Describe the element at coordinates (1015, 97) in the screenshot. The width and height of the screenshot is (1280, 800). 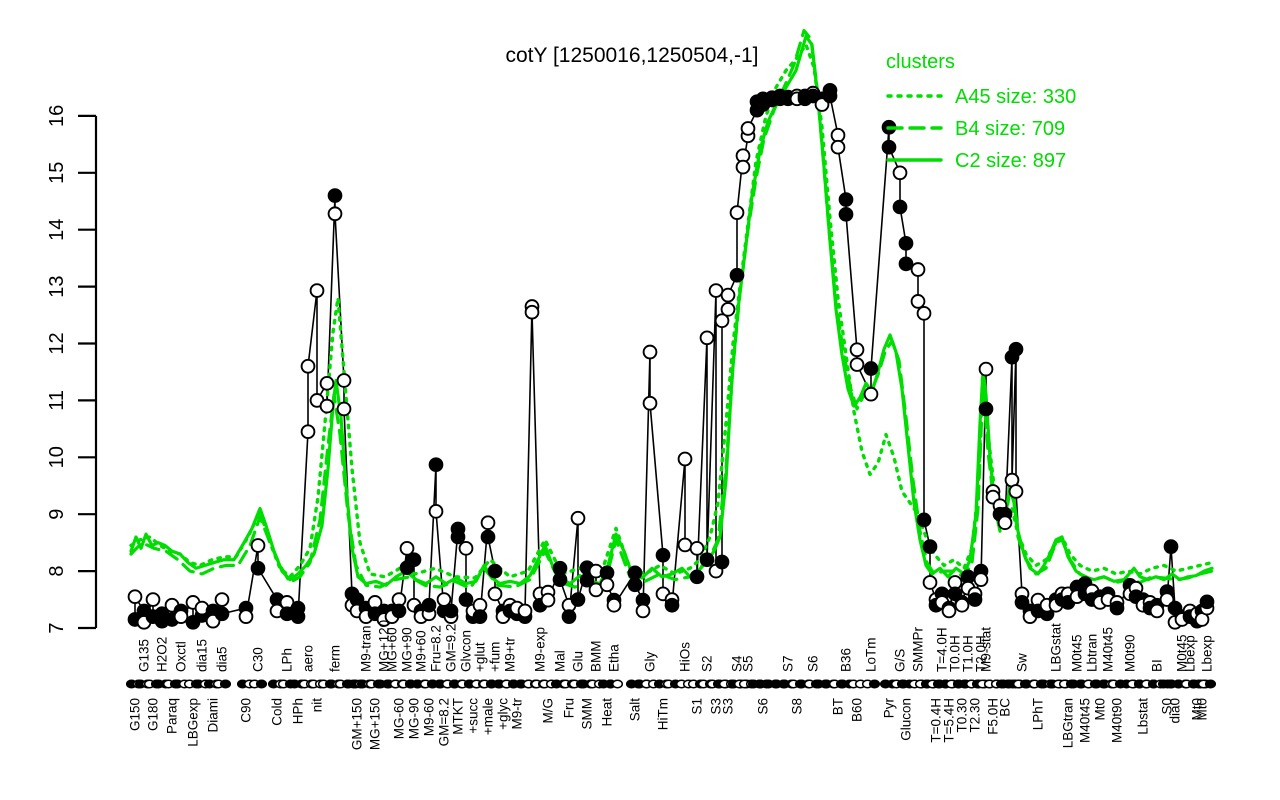
I see `legend-label-a45: A45 size: 330` at that location.